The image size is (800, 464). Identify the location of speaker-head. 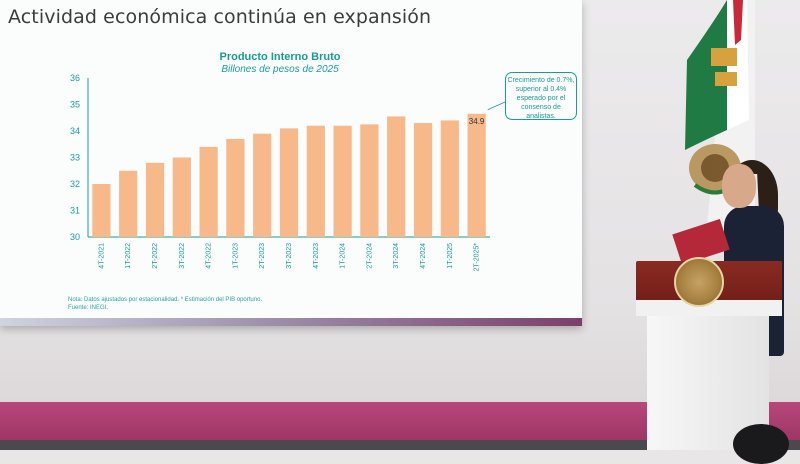
(739, 186).